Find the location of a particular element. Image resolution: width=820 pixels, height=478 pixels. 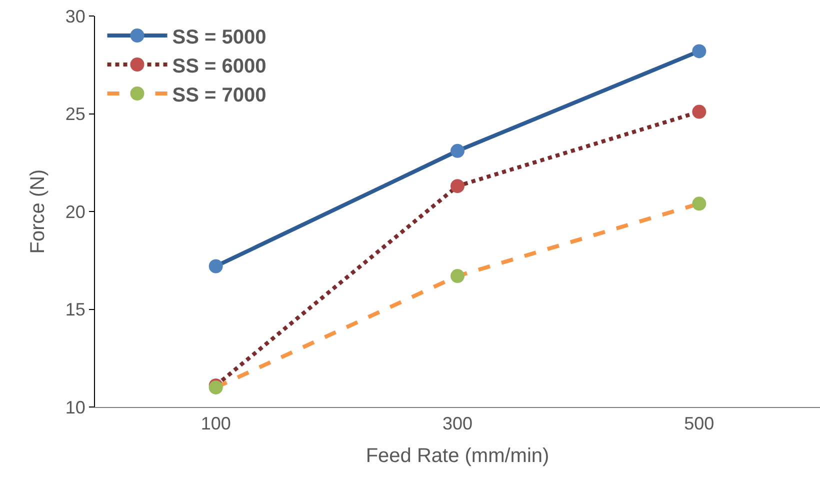

y-tick-label: 30 is located at coordinates (75, 16).